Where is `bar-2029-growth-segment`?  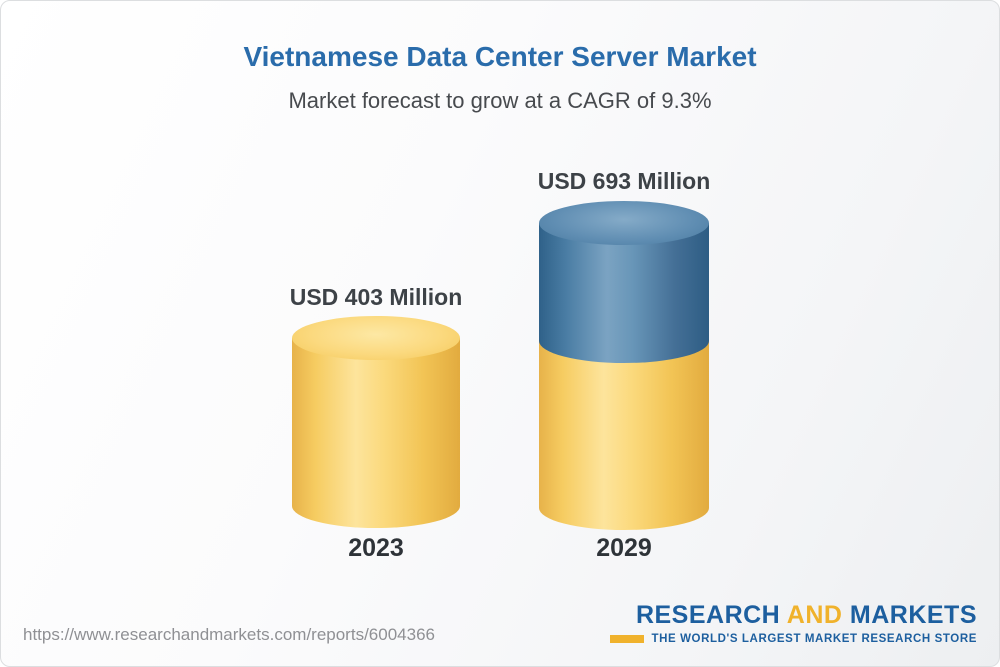
bar-2029-growth-segment is located at coordinates (624, 293).